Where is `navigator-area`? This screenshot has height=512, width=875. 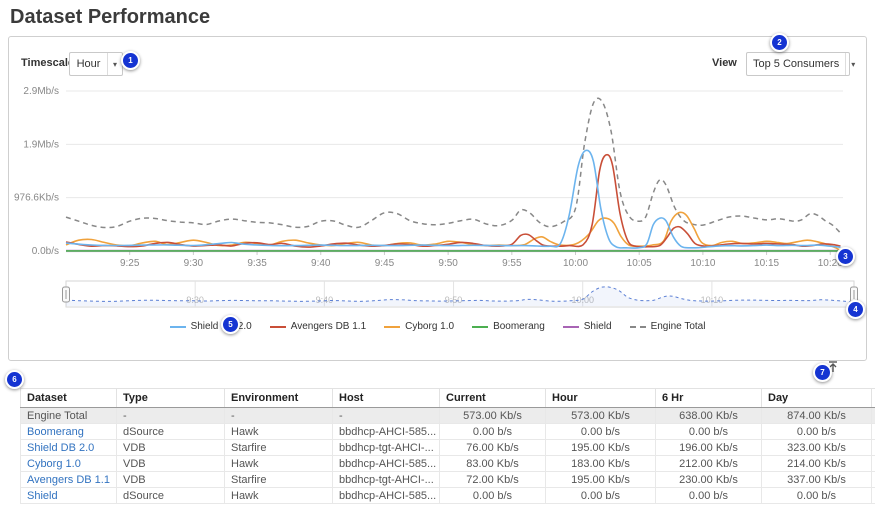 navigator-area is located at coordinates (460, 296).